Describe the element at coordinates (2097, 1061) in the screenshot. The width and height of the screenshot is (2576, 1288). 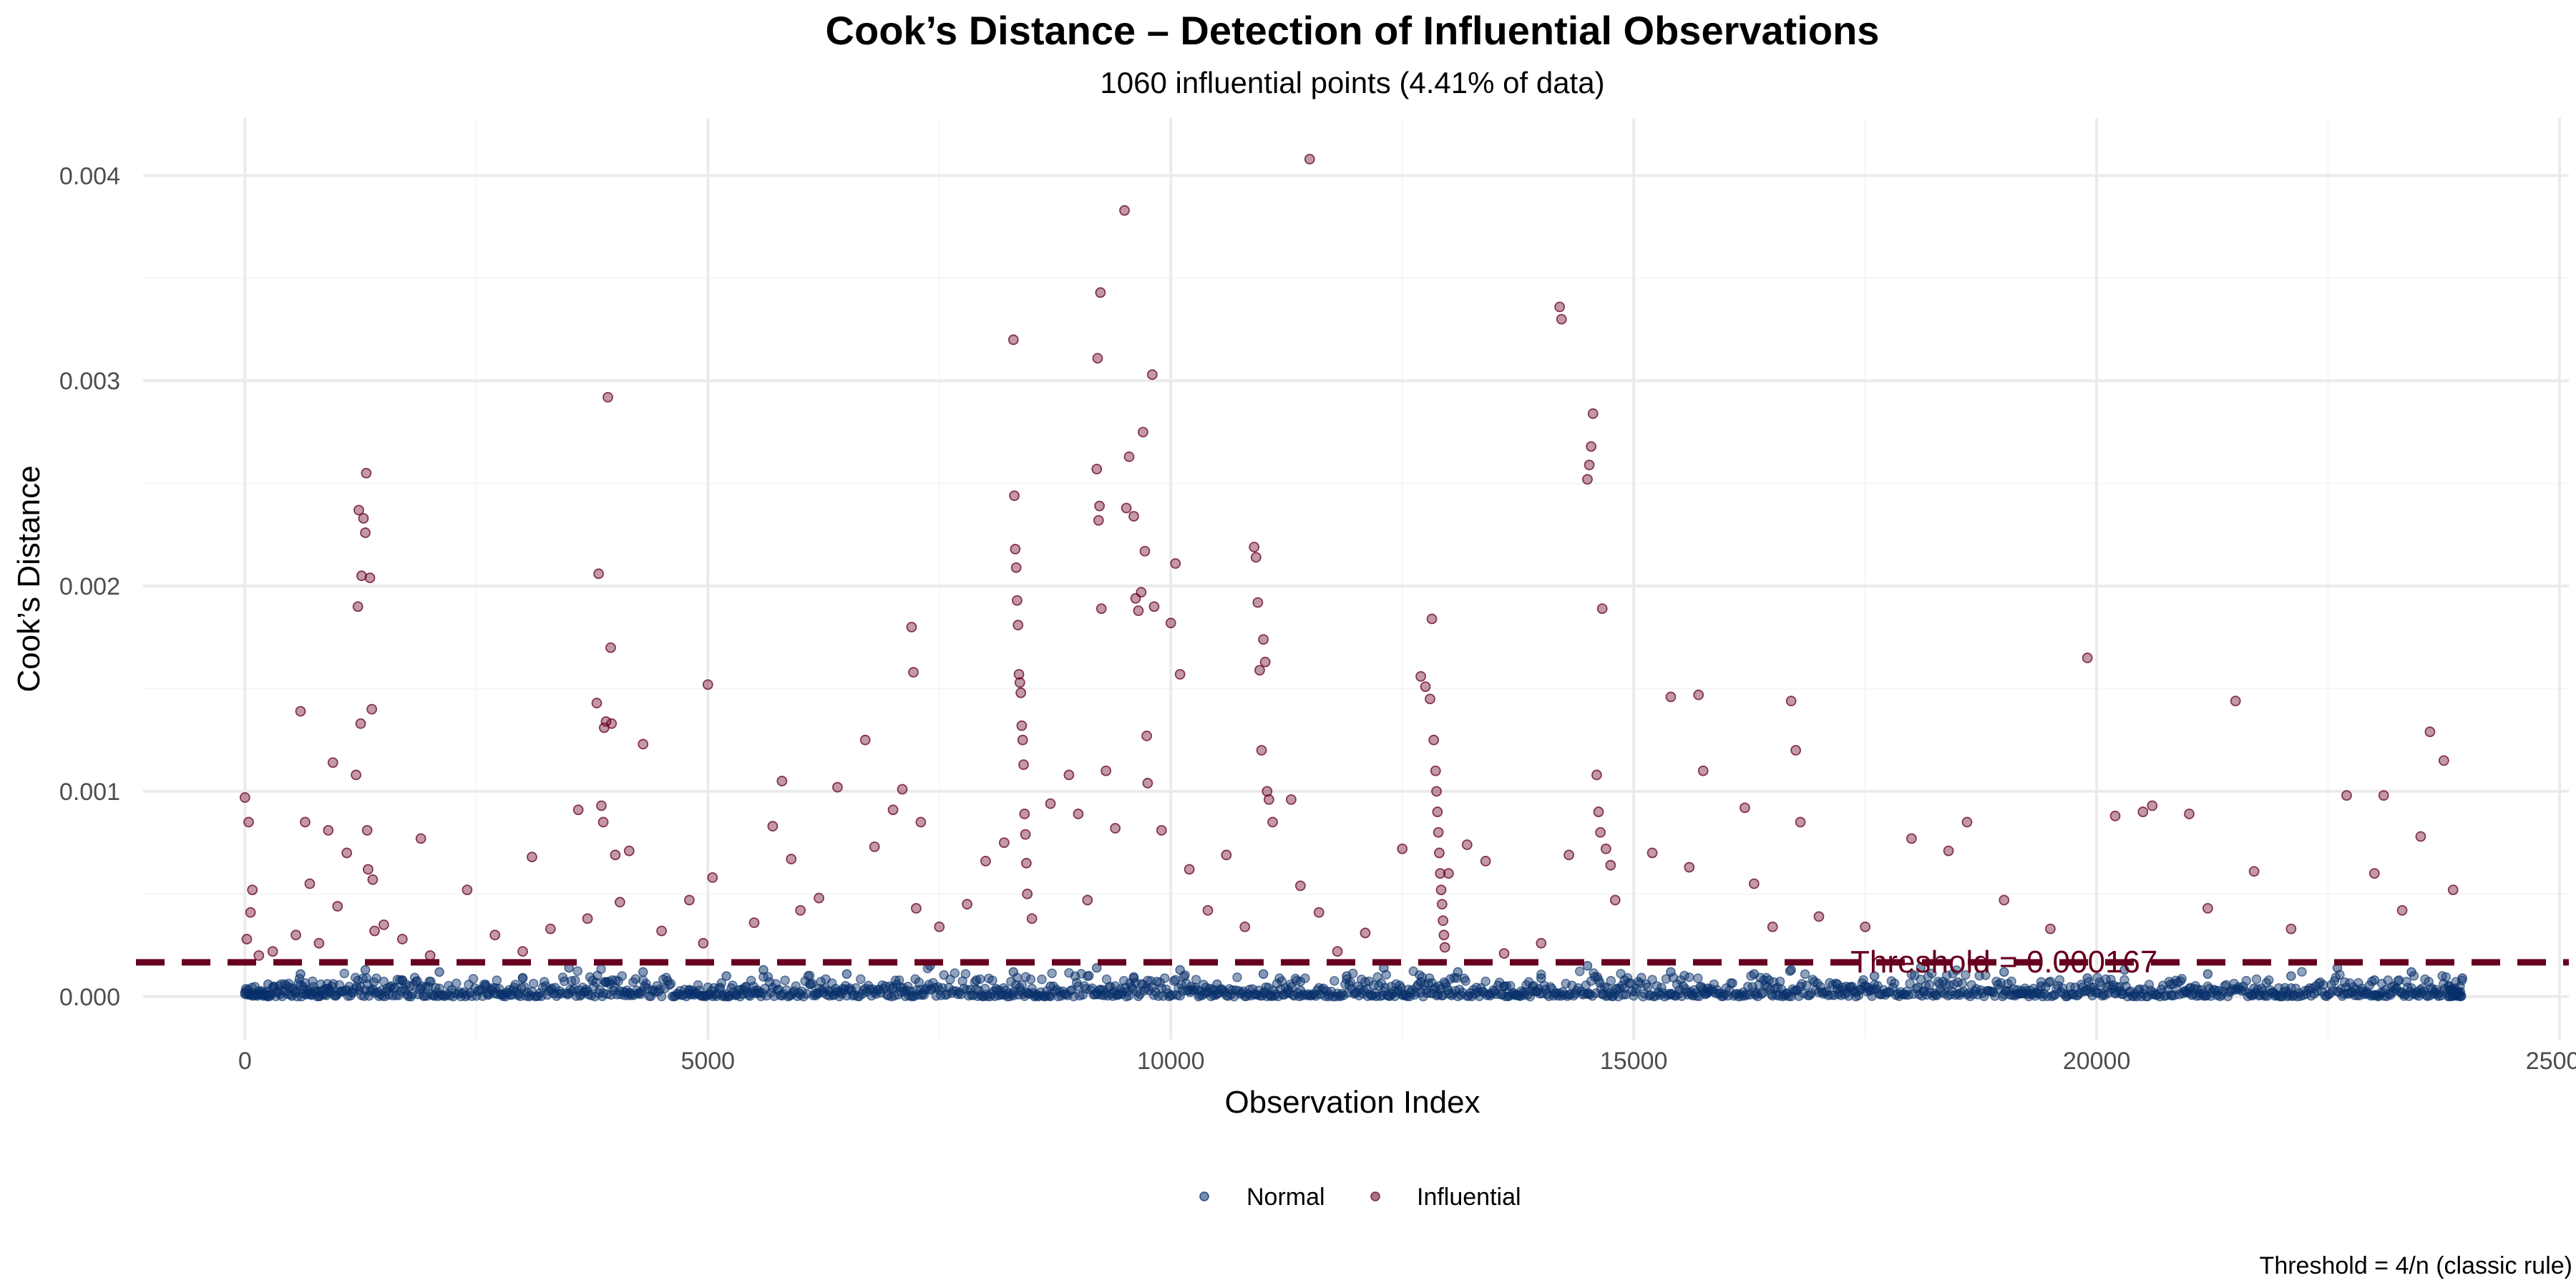
I see `x-tick-label: 20000` at that location.